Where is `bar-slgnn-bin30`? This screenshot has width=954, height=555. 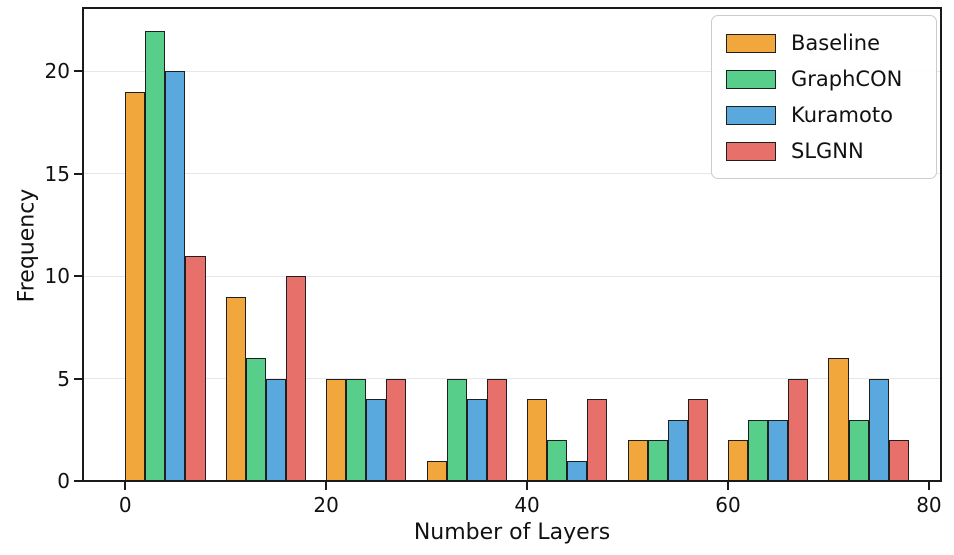 bar-slgnn-bin30 is located at coordinates (496, 429).